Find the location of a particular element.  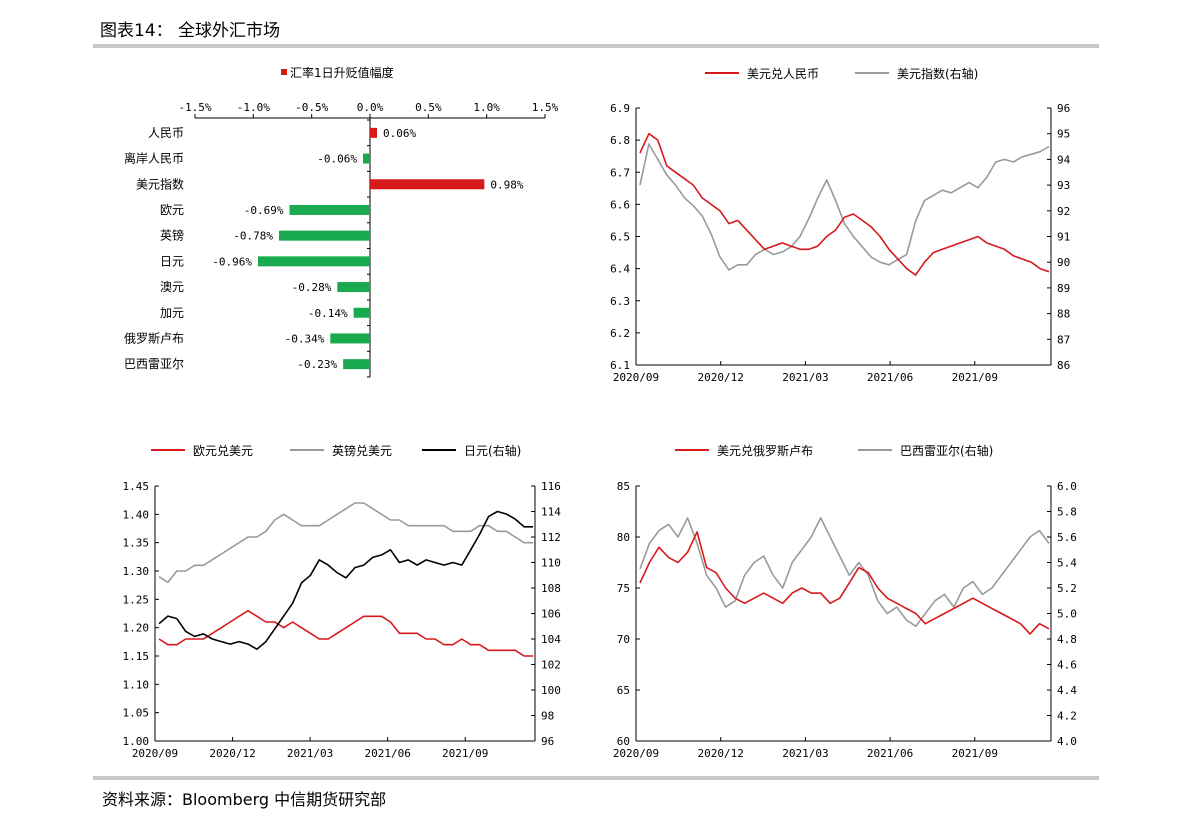

left-tick-label: 1.45 is located at coordinates (136, 486).